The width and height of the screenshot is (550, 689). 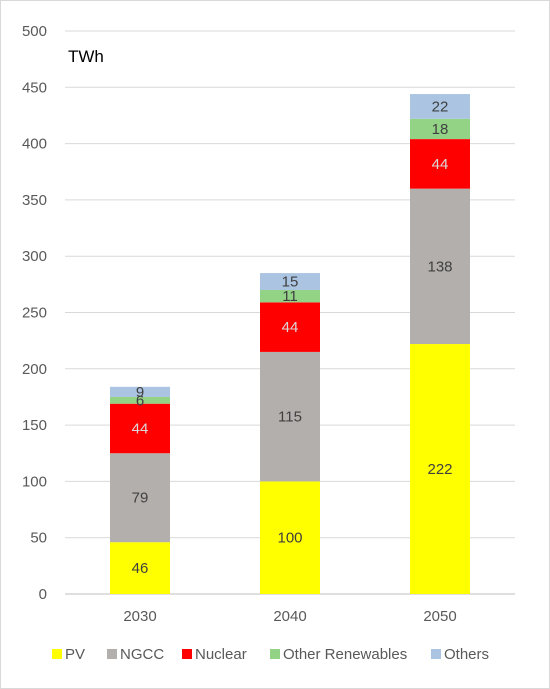 I want to click on legend-label: PV, so click(x=75, y=654).